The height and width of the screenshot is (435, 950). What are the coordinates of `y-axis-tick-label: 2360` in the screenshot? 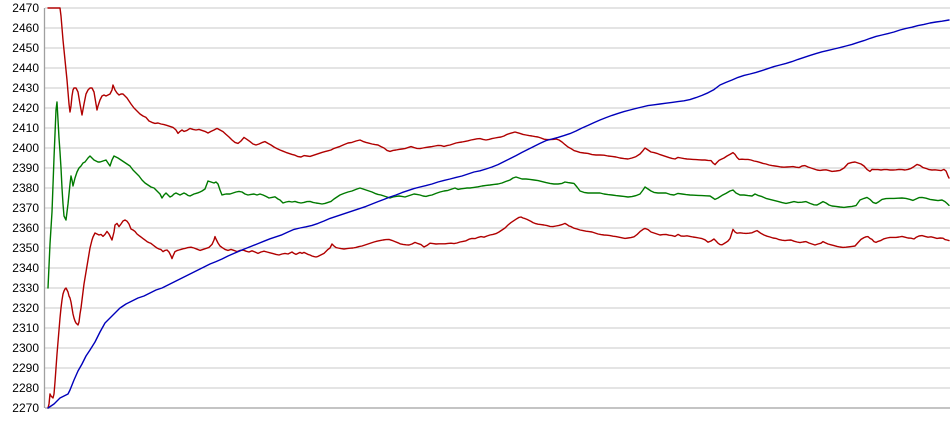 It's located at (25, 228).